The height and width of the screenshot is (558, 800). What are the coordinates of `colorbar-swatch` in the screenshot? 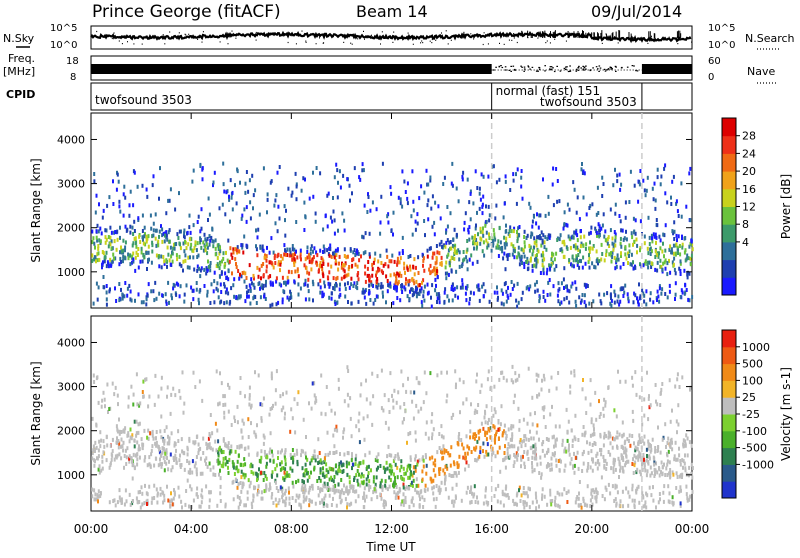 It's located at (729, 145).